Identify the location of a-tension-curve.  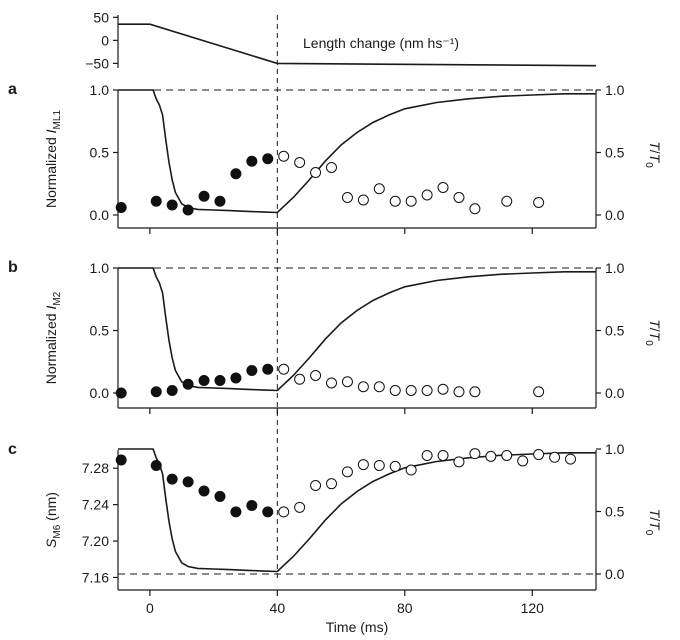
(357, 151).